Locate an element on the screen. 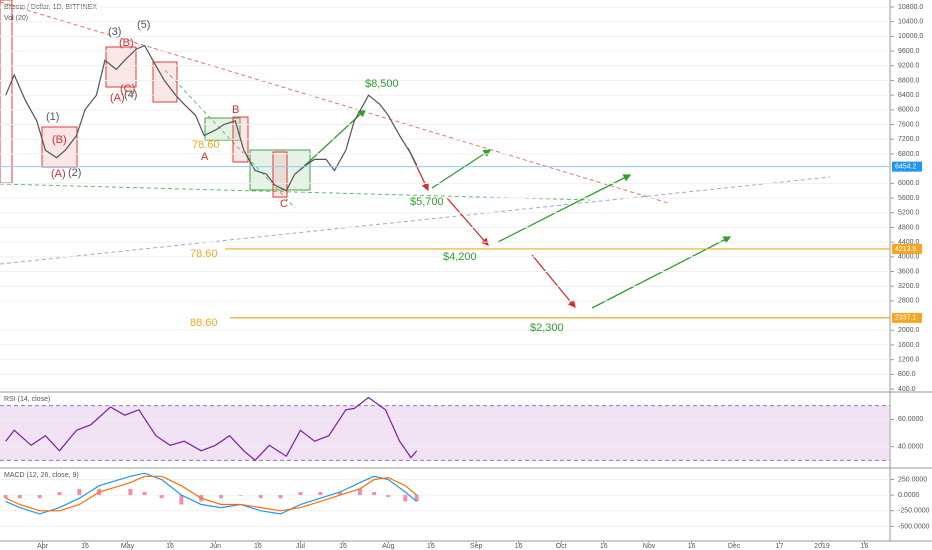 This screenshot has height=550, width=932. wave-label: (5) is located at coordinates (143, 25).